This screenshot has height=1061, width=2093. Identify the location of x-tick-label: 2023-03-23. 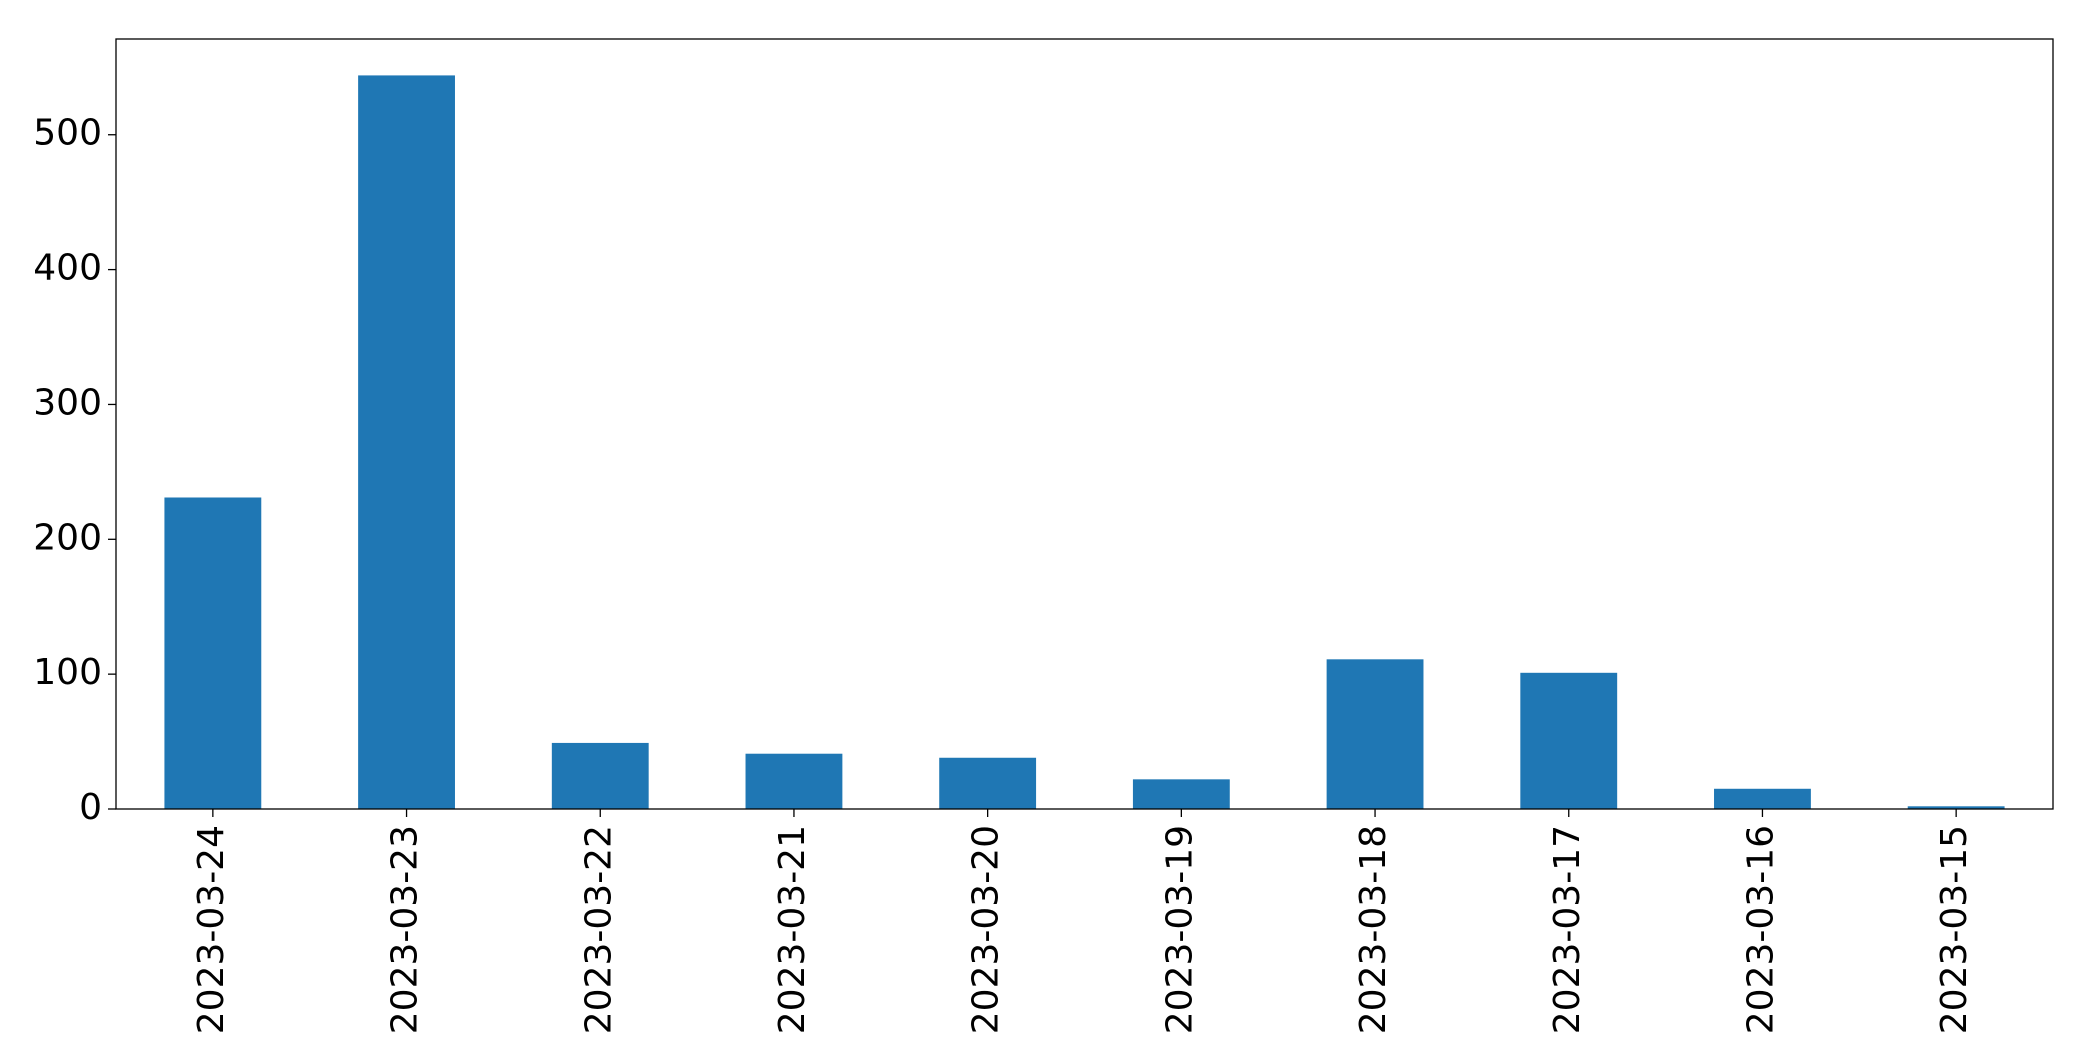
(405, 929).